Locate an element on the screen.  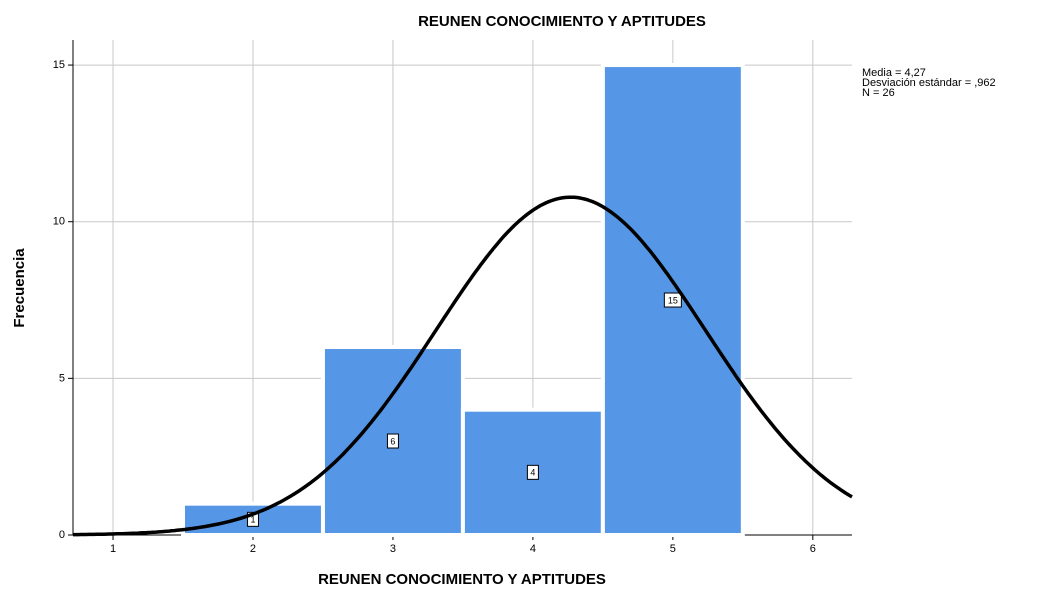
y-tick-label: 10 is located at coordinates (59, 222).